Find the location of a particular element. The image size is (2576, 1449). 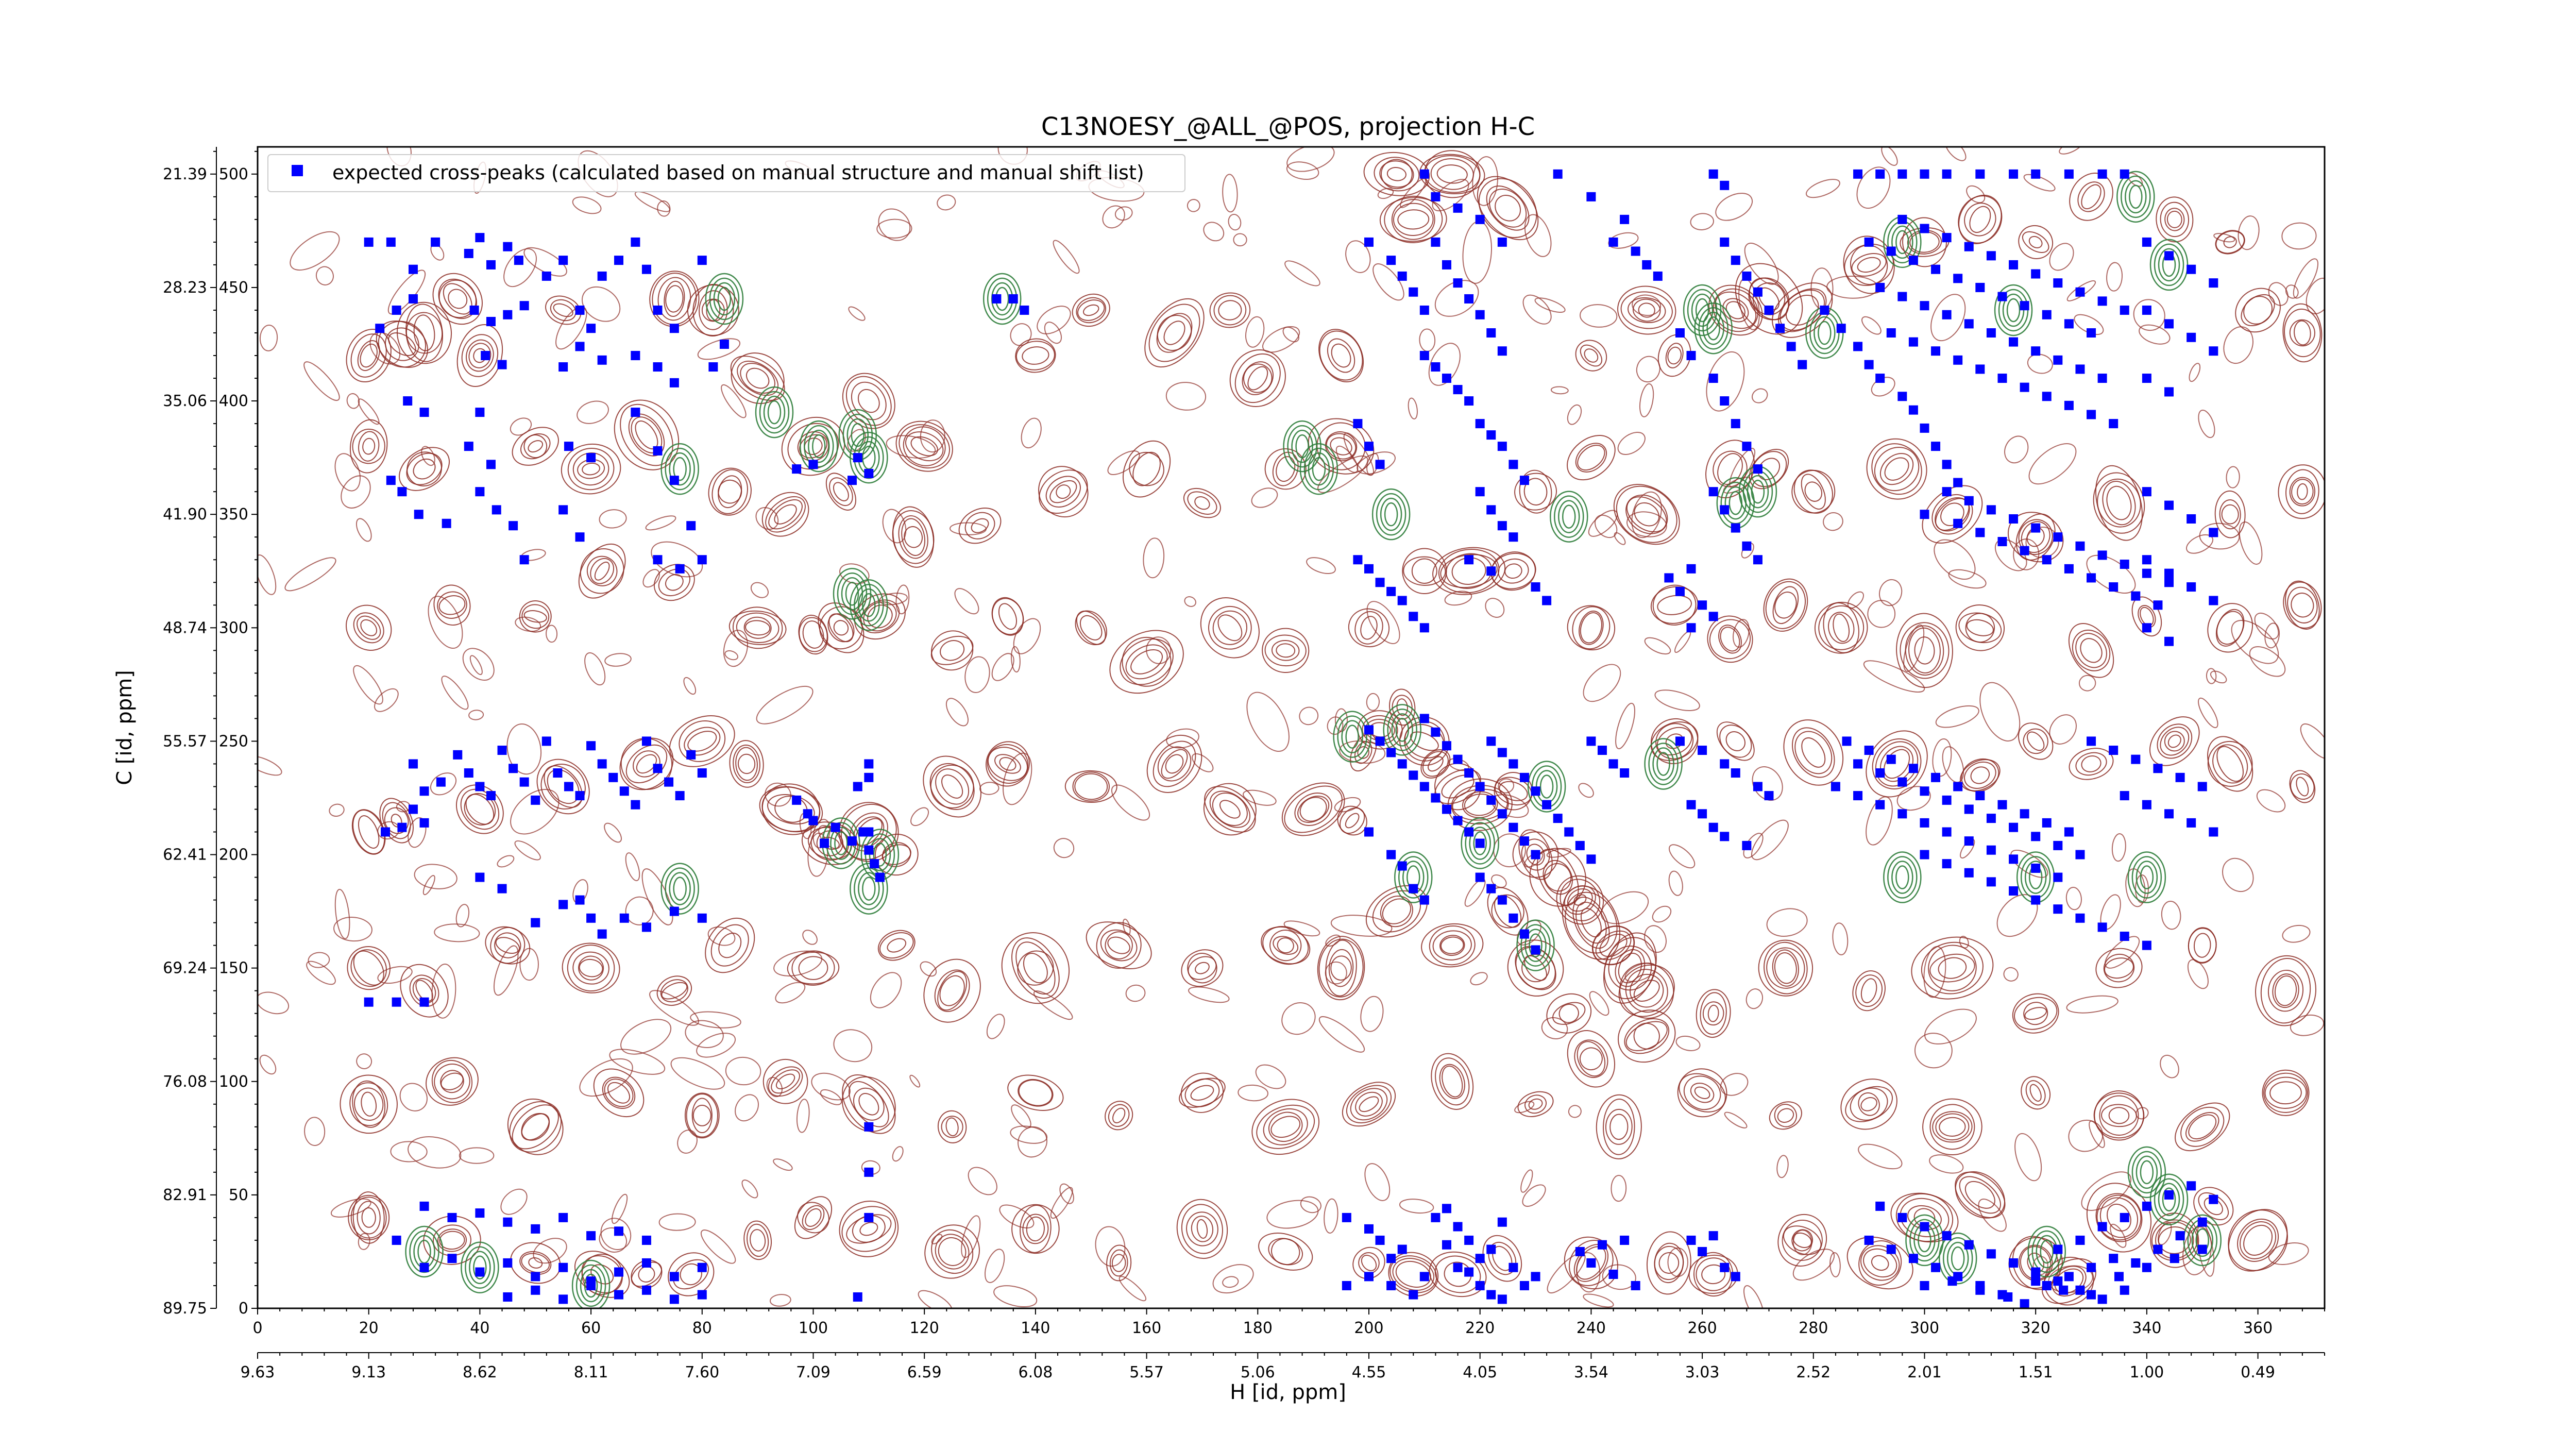

chart-title: C13NOESY_@ALL_@POS, projection H-C is located at coordinates (1288, 126).